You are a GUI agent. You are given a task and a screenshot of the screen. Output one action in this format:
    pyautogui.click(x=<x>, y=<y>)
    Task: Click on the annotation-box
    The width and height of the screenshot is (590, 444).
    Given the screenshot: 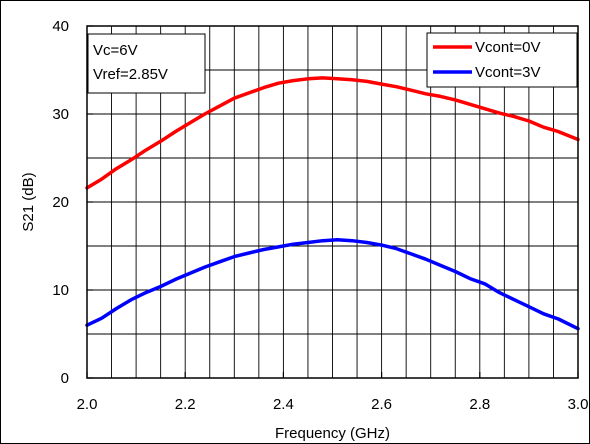 What is the action you would take?
    pyautogui.click(x=146, y=63)
    